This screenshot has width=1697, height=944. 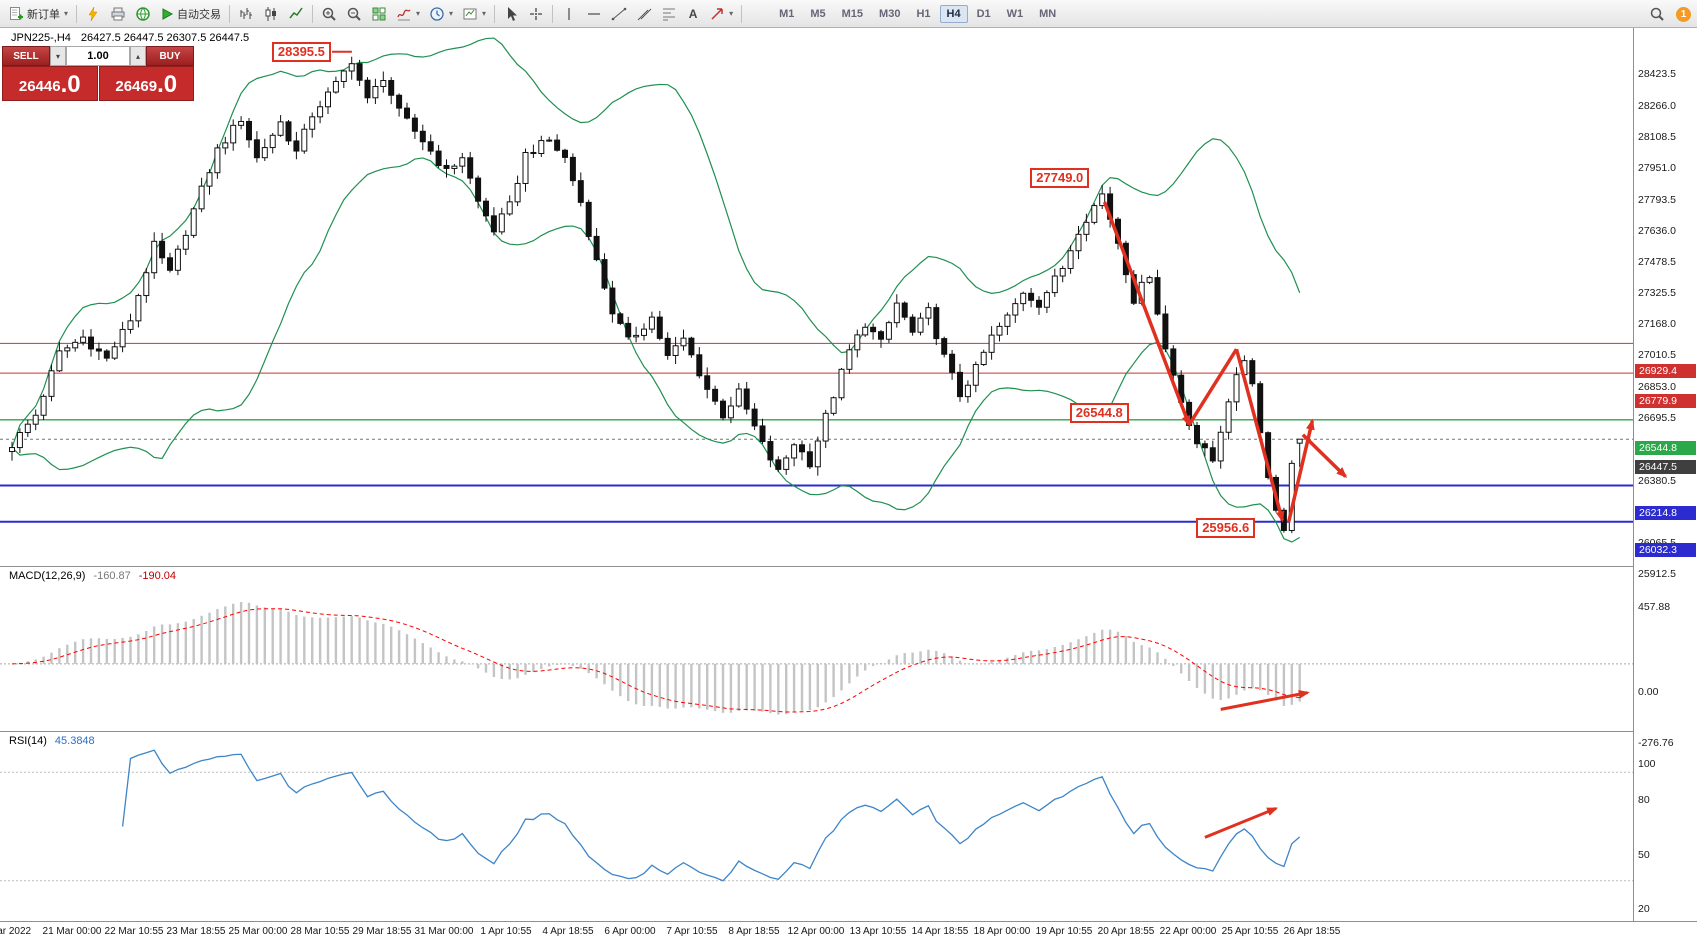 I want to click on axis-label: 28423.5, so click(x=1657, y=74).